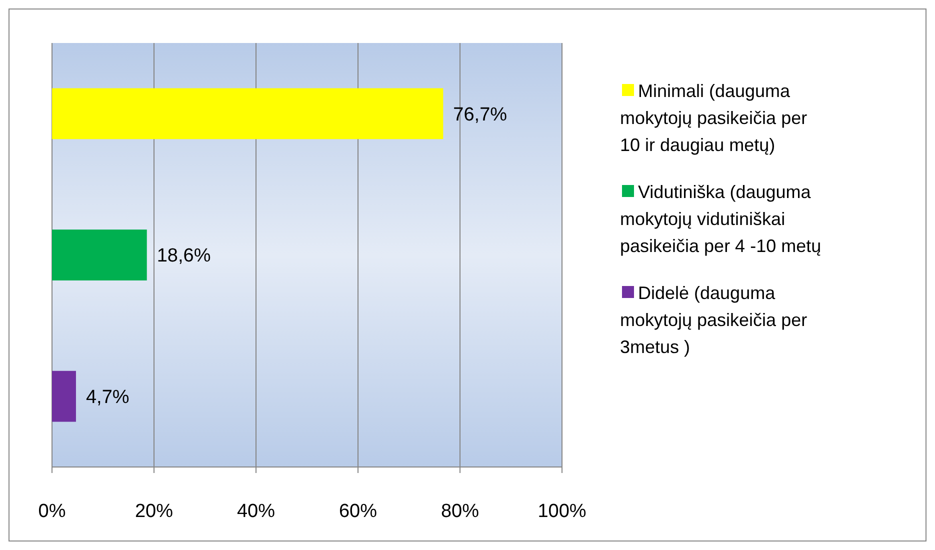 Image resolution: width=935 pixels, height=550 pixels. Describe the element at coordinates (562, 511) in the screenshot. I see `x-tick-label: 100%` at that location.